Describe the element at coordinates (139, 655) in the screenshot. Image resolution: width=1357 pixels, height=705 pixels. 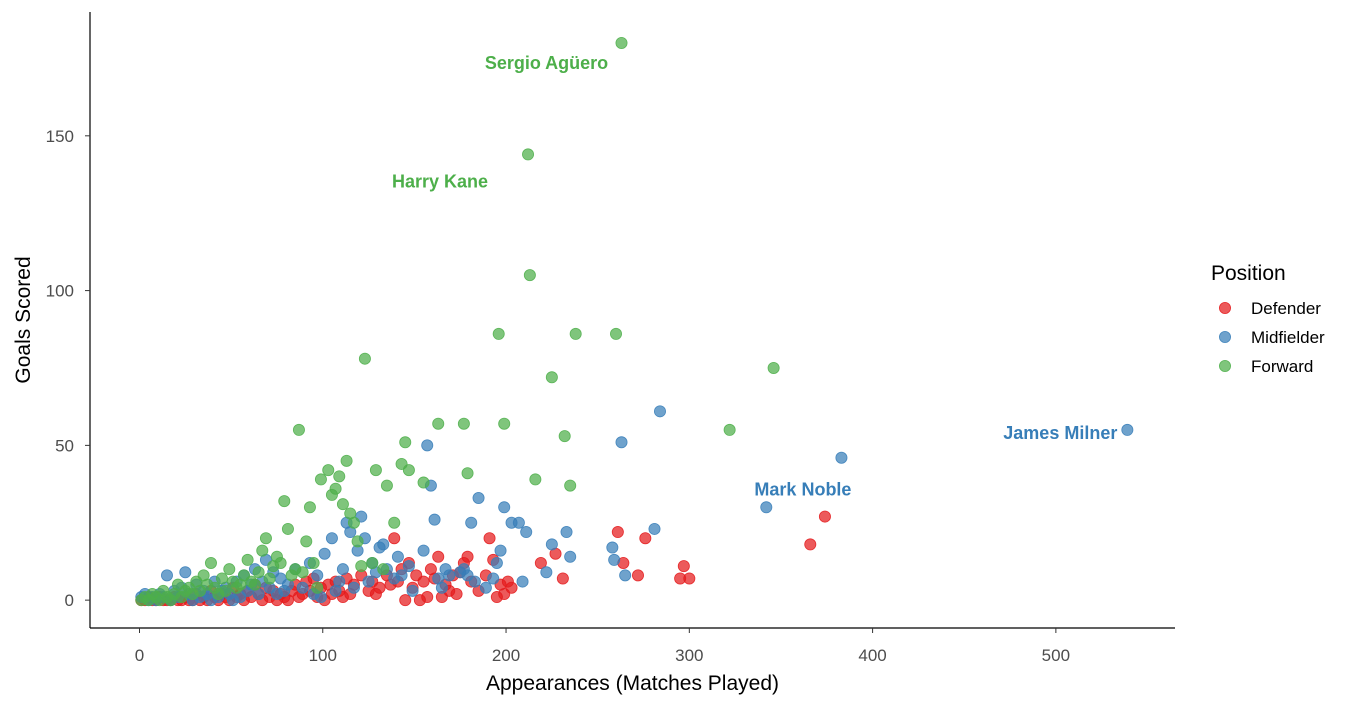
I see `x-tick-label: 0` at that location.